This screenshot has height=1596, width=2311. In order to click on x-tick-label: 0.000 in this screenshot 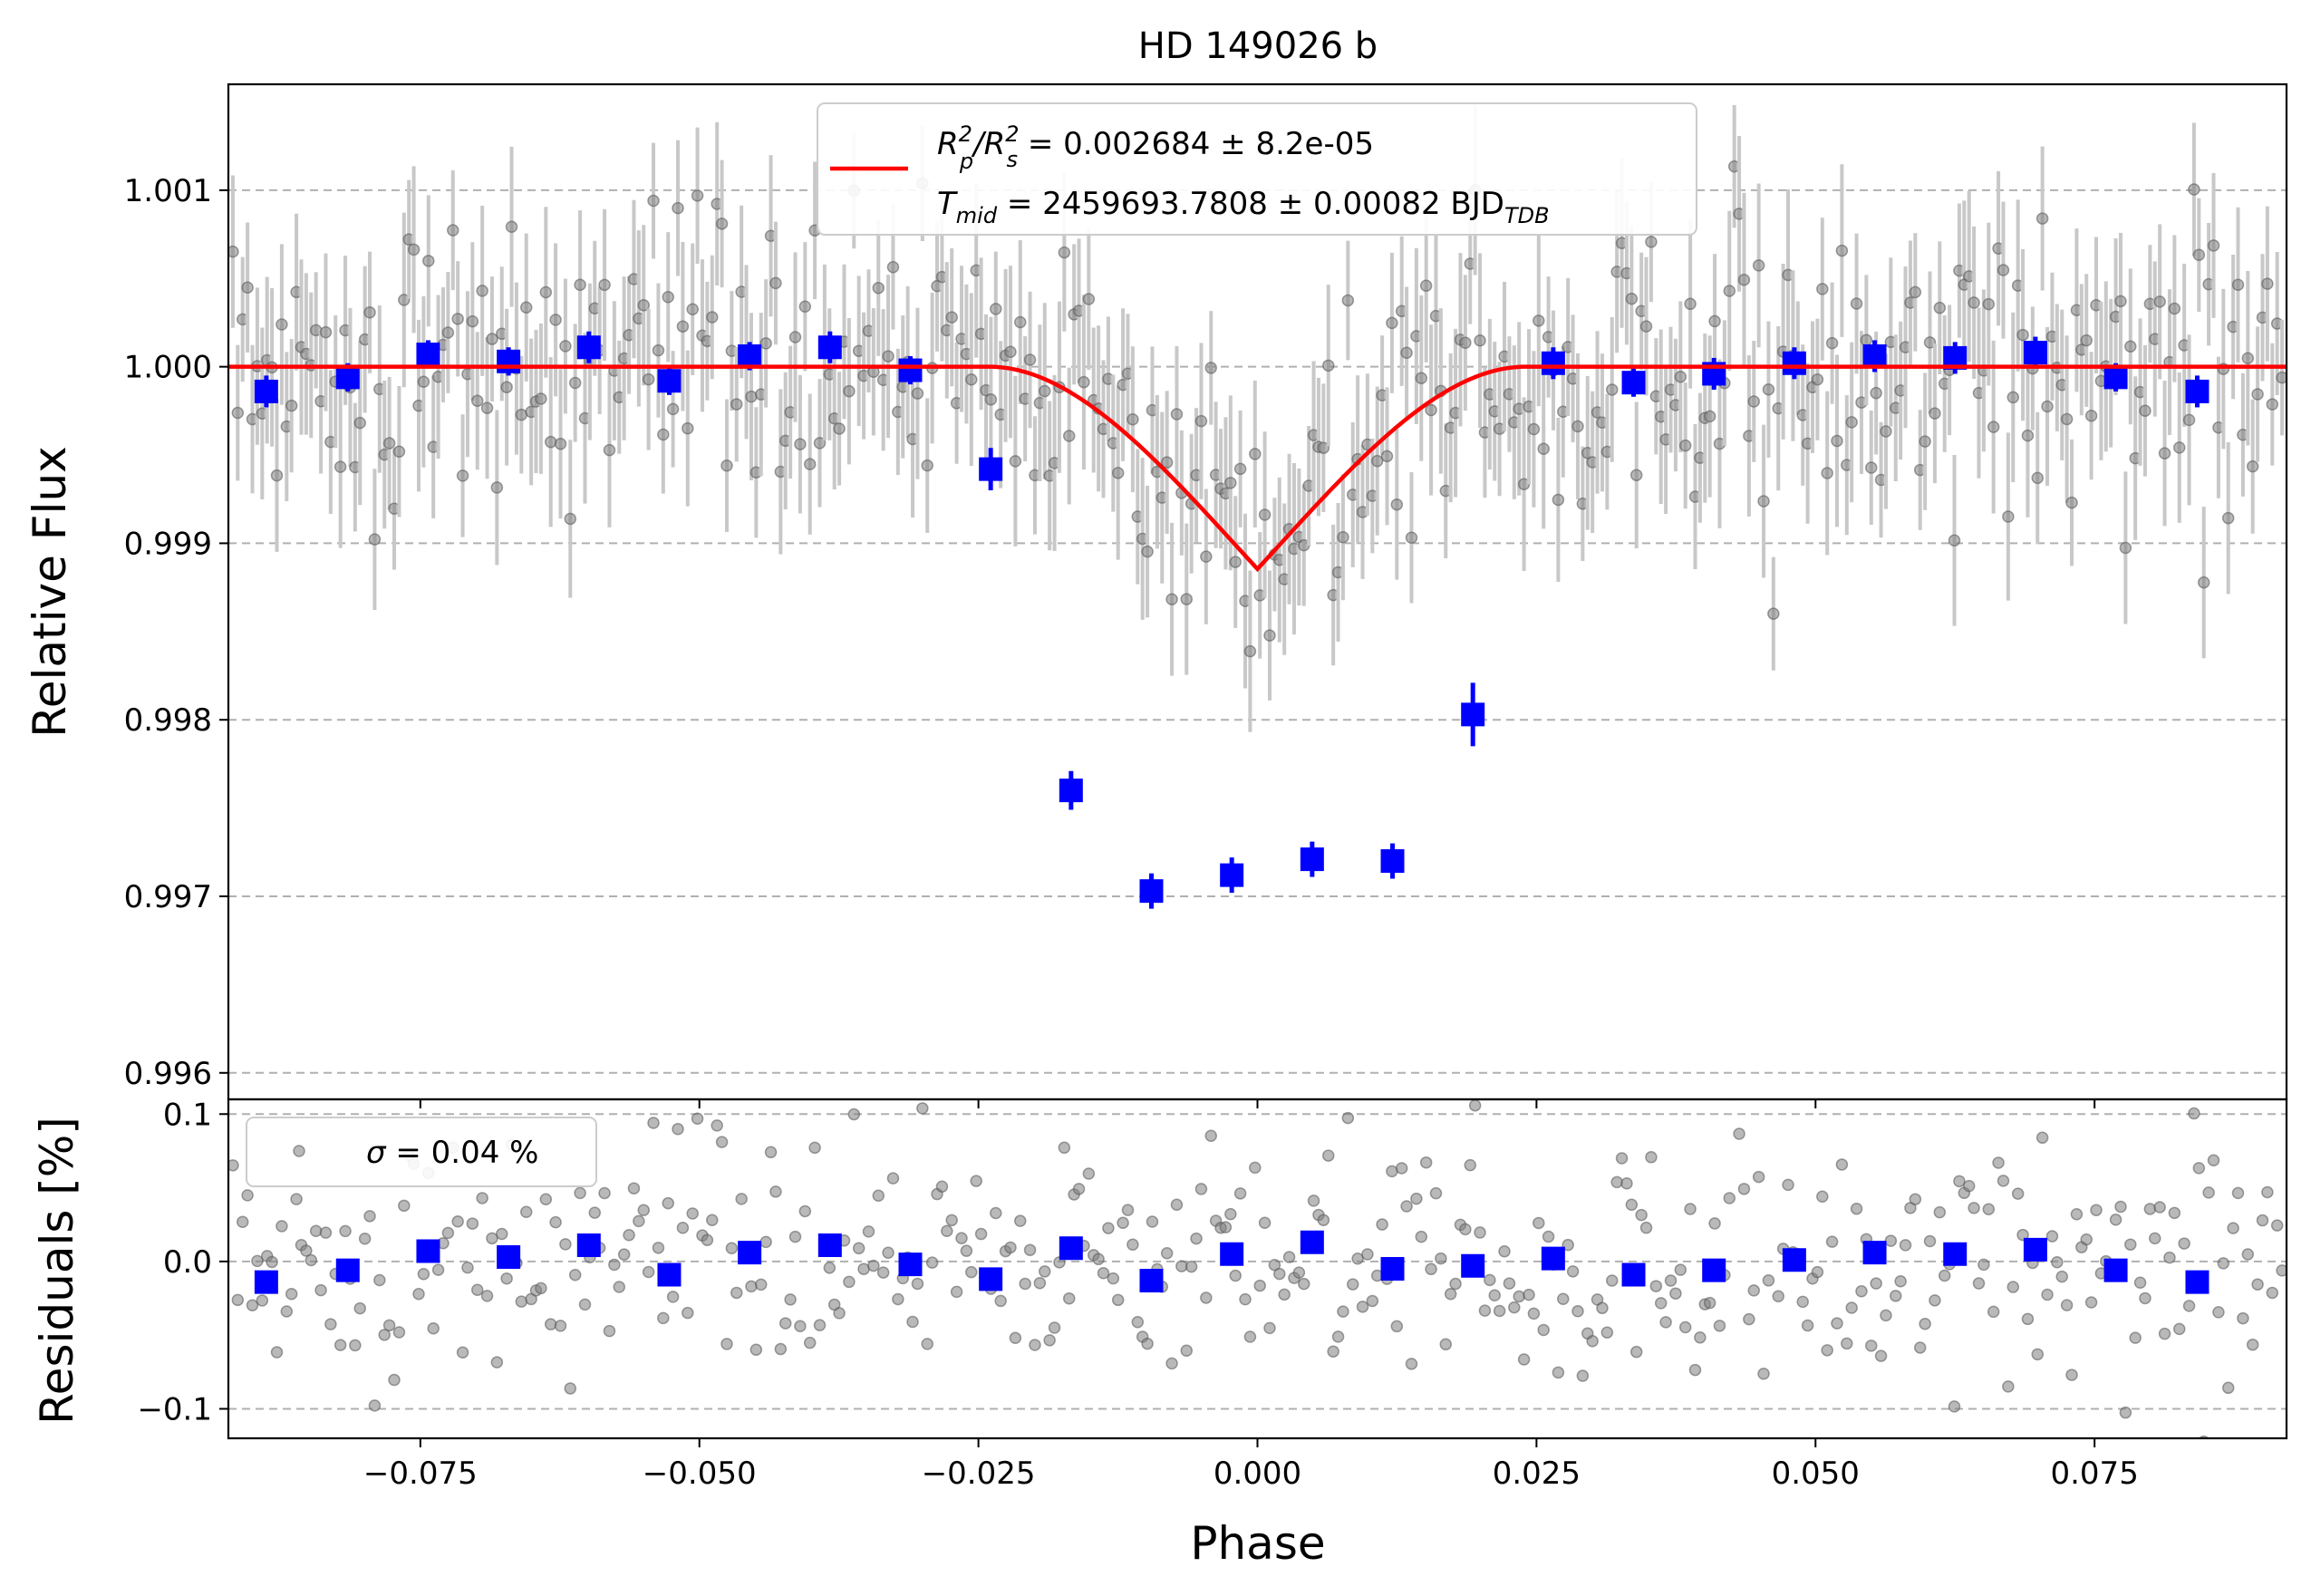, I will do `click(1257, 1474)`.